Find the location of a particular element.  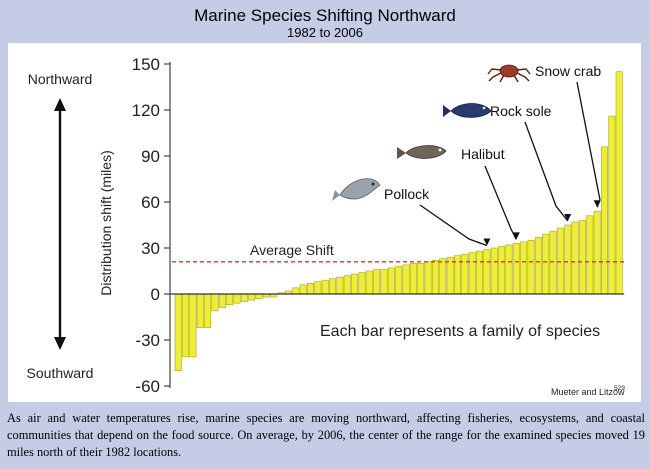

southward-label: Southward is located at coordinates (60, 373).